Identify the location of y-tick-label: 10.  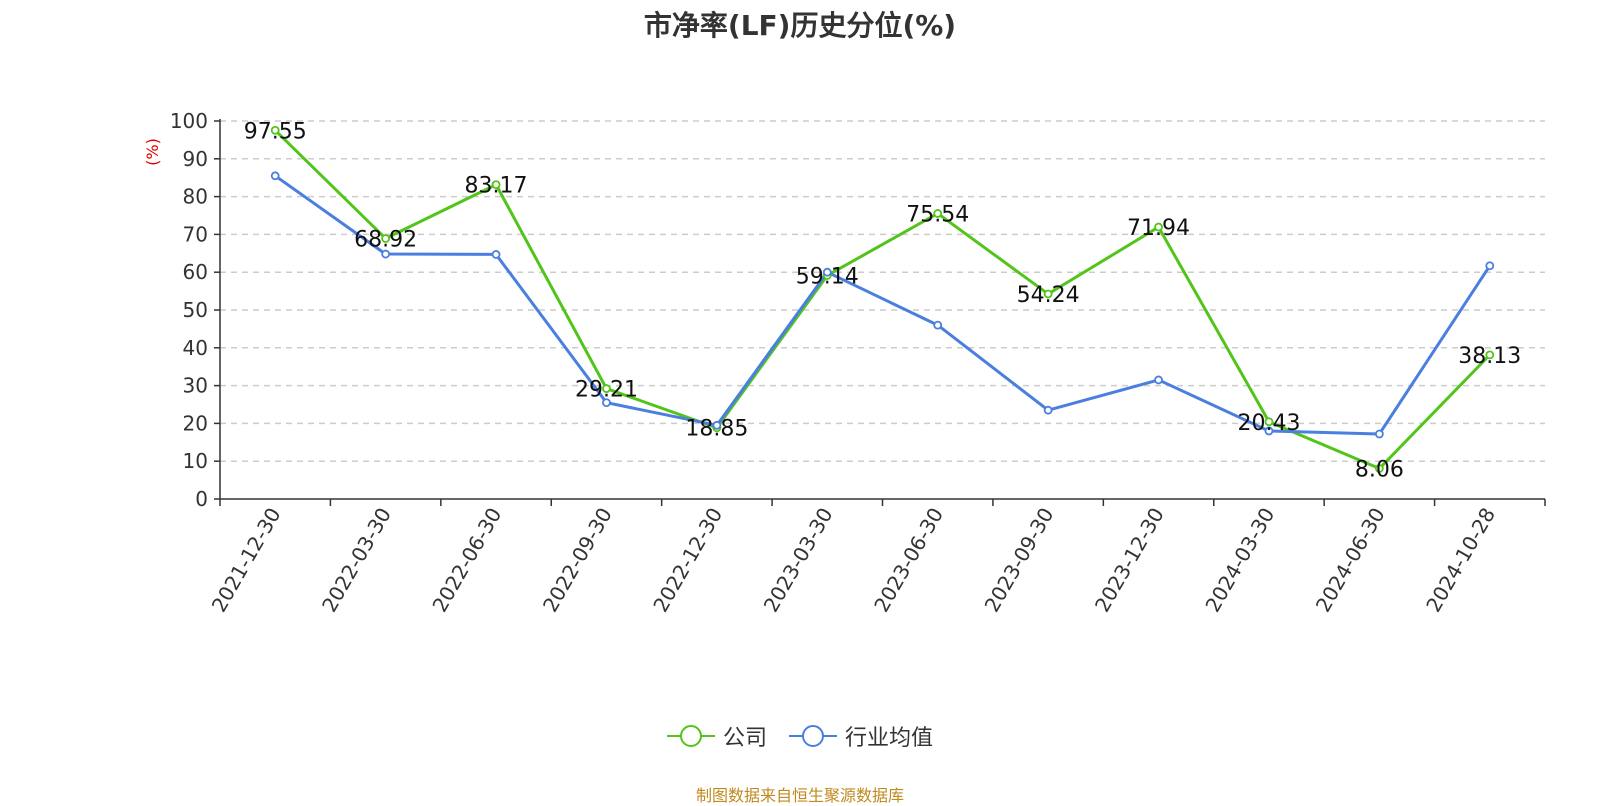
(195, 461).